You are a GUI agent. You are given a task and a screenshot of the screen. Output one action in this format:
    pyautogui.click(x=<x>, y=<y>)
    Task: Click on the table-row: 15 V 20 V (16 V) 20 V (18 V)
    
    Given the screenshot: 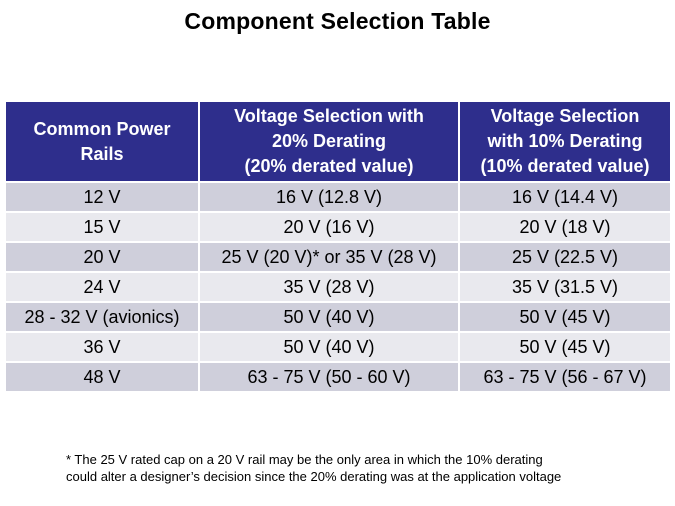 What is the action you would take?
    pyautogui.click(x=338, y=227)
    